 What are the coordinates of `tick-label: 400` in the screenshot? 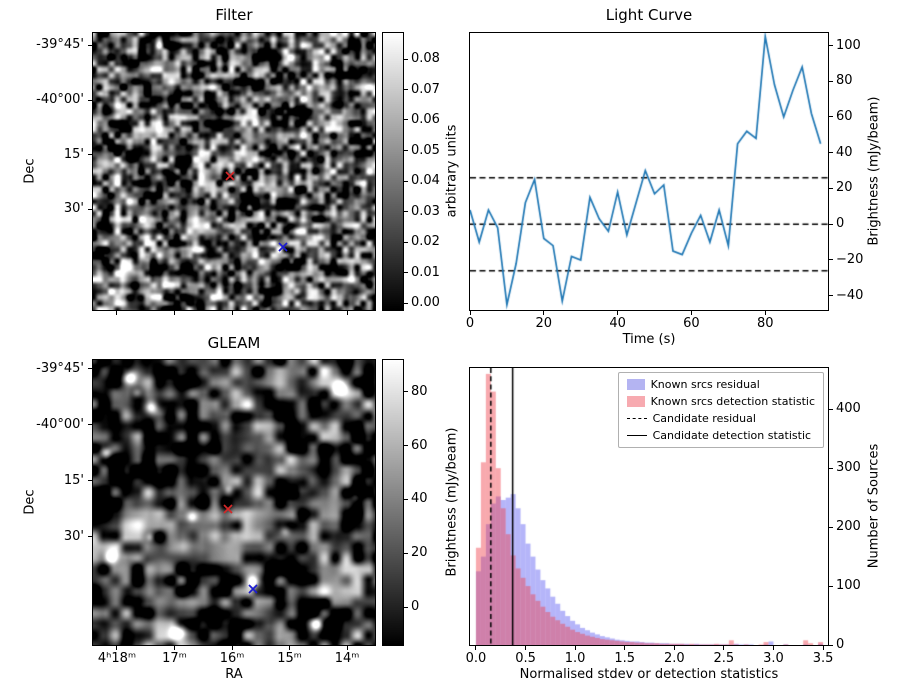 It's located at (848, 409).